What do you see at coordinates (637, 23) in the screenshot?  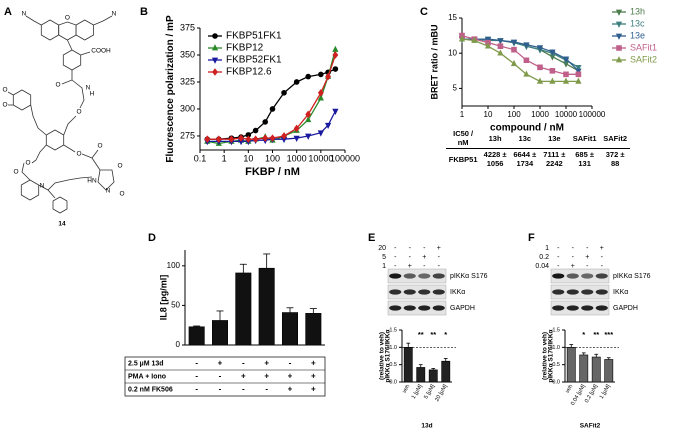 I see `legend-label: 13c` at bounding box center [637, 23].